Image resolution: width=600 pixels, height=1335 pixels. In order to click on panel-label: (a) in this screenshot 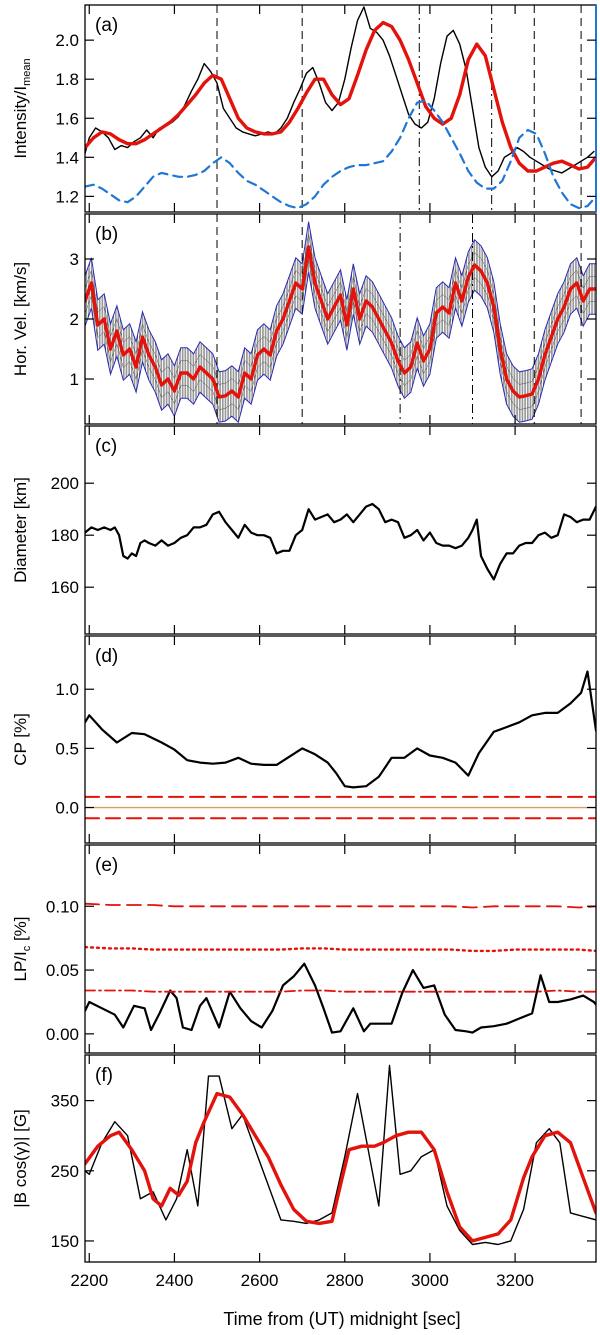, I will do `click(106, 25)`.